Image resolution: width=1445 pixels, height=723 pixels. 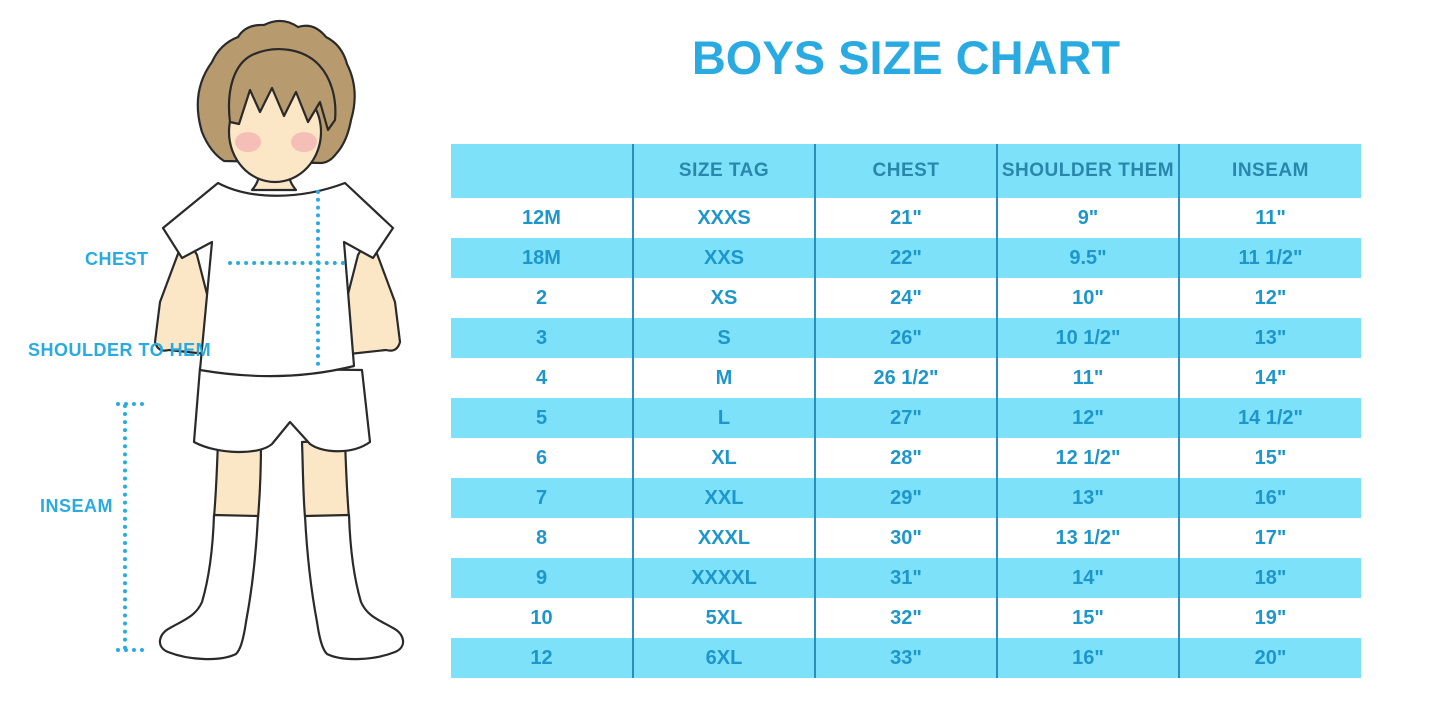 I want to click on table-row: 8 XXXL 30" 13 1/2" 17", so click(x=906, y=538).